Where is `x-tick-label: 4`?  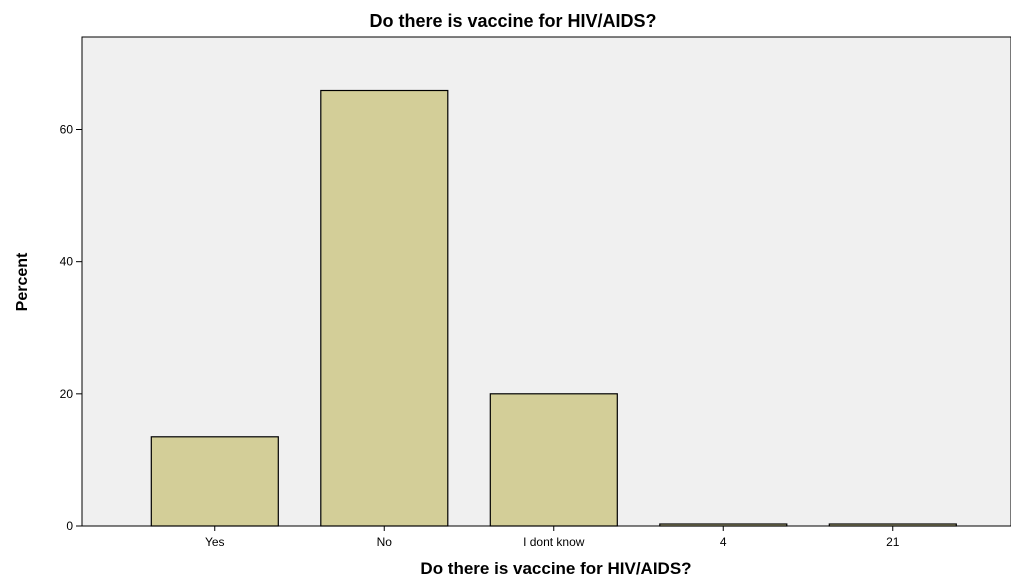 x-tick-label: 4 is located at coordinates (723, 542).